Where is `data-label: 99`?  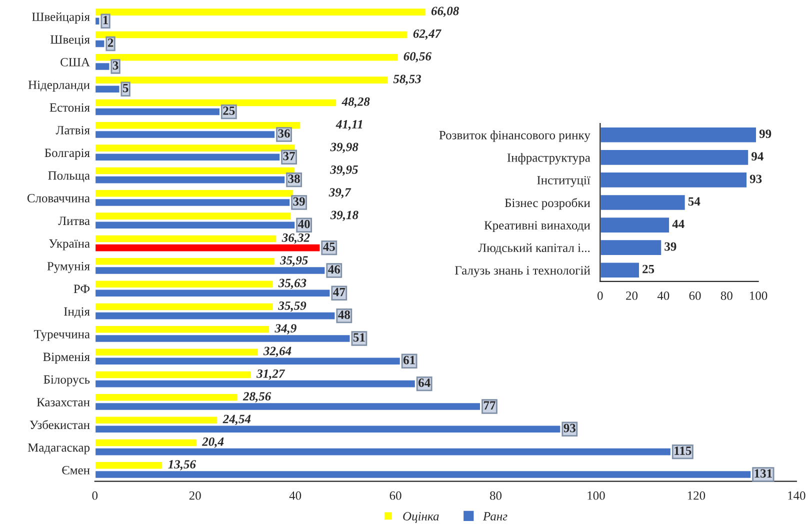
data-label: 99 is located at coordinates (765, 134).